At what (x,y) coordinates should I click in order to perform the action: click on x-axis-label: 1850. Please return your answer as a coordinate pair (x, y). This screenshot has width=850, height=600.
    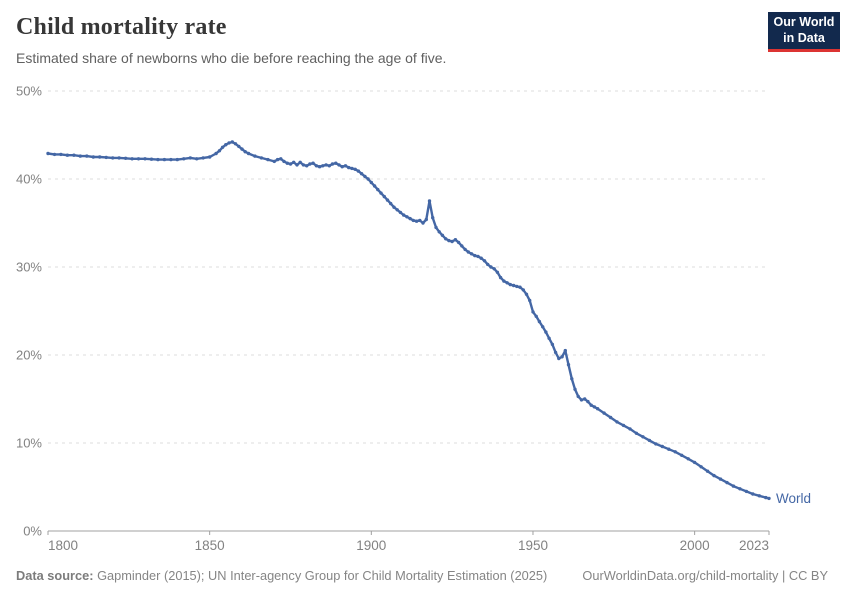
    Looking at the image, I should click on (210, 545).